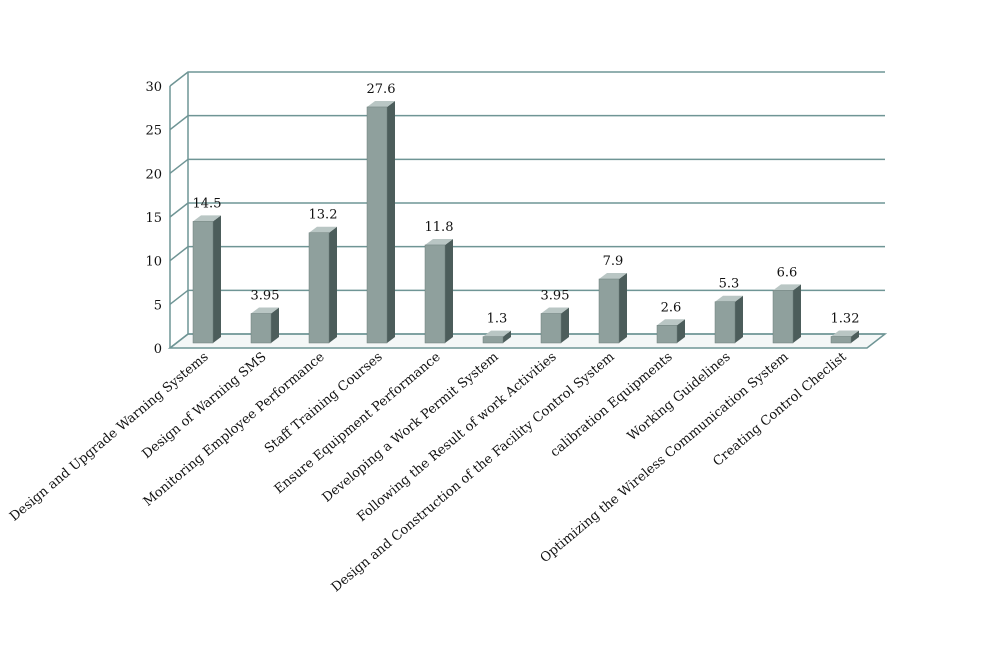 The image size is (1000, 661). What do you see at coordinates (679, 397) in the screenshot?
I see `x-tick-label: Working Guidelines` at bounding box center [679, 397].